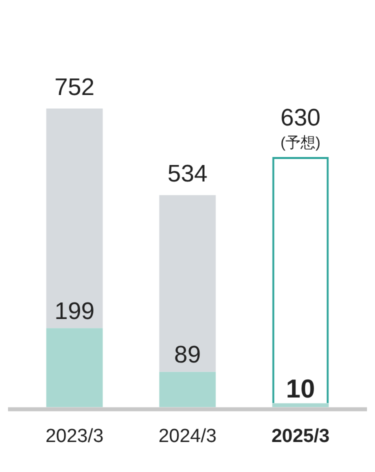 Image resolution: width=375 pixels, height=472 pixels. What do you see at coordinates (300, 143) in the screenshot?
I see `annotation: (予想)` at bounding box center [300, 143].